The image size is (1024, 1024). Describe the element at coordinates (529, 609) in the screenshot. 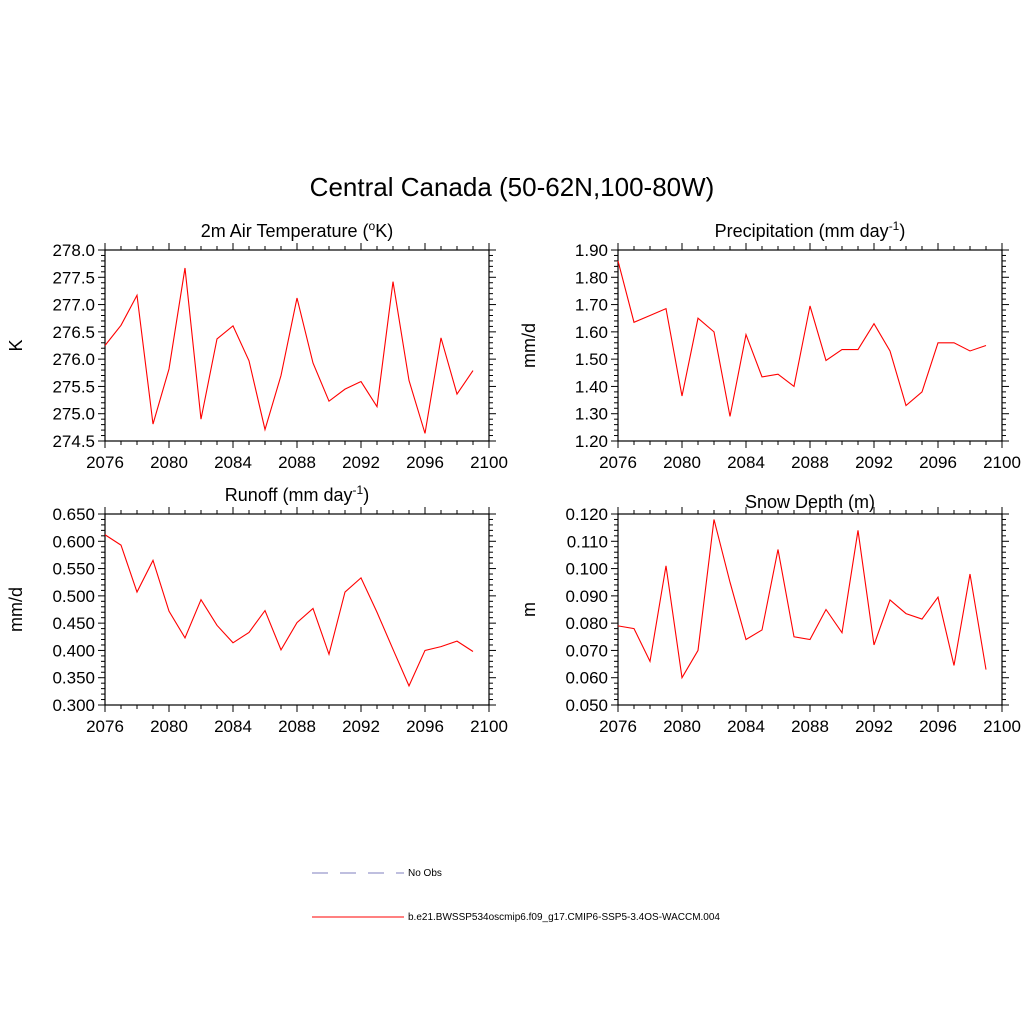

I see `y-axis-label: m` at that location.